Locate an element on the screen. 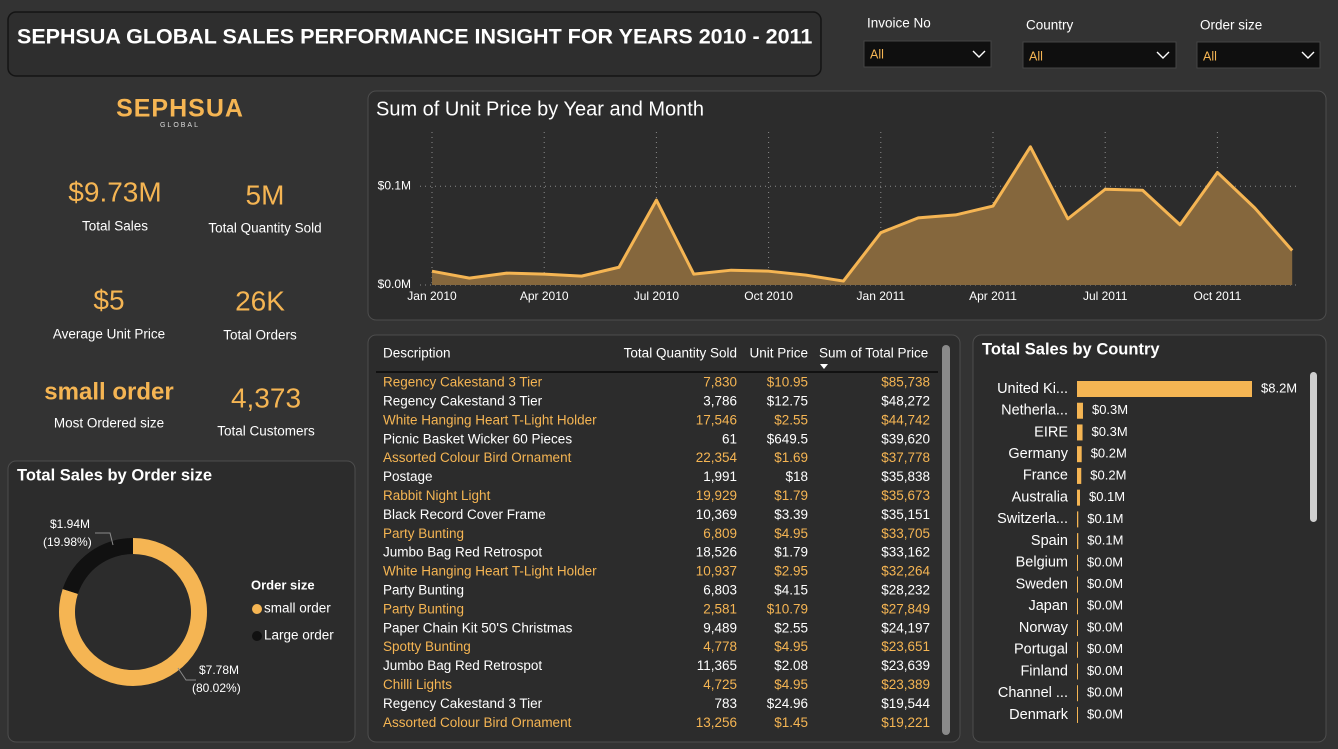 Image resolution: width=1338 pixels, height=749 pixels. kpi-value: 4,373 is located at coordinates (266, 397).